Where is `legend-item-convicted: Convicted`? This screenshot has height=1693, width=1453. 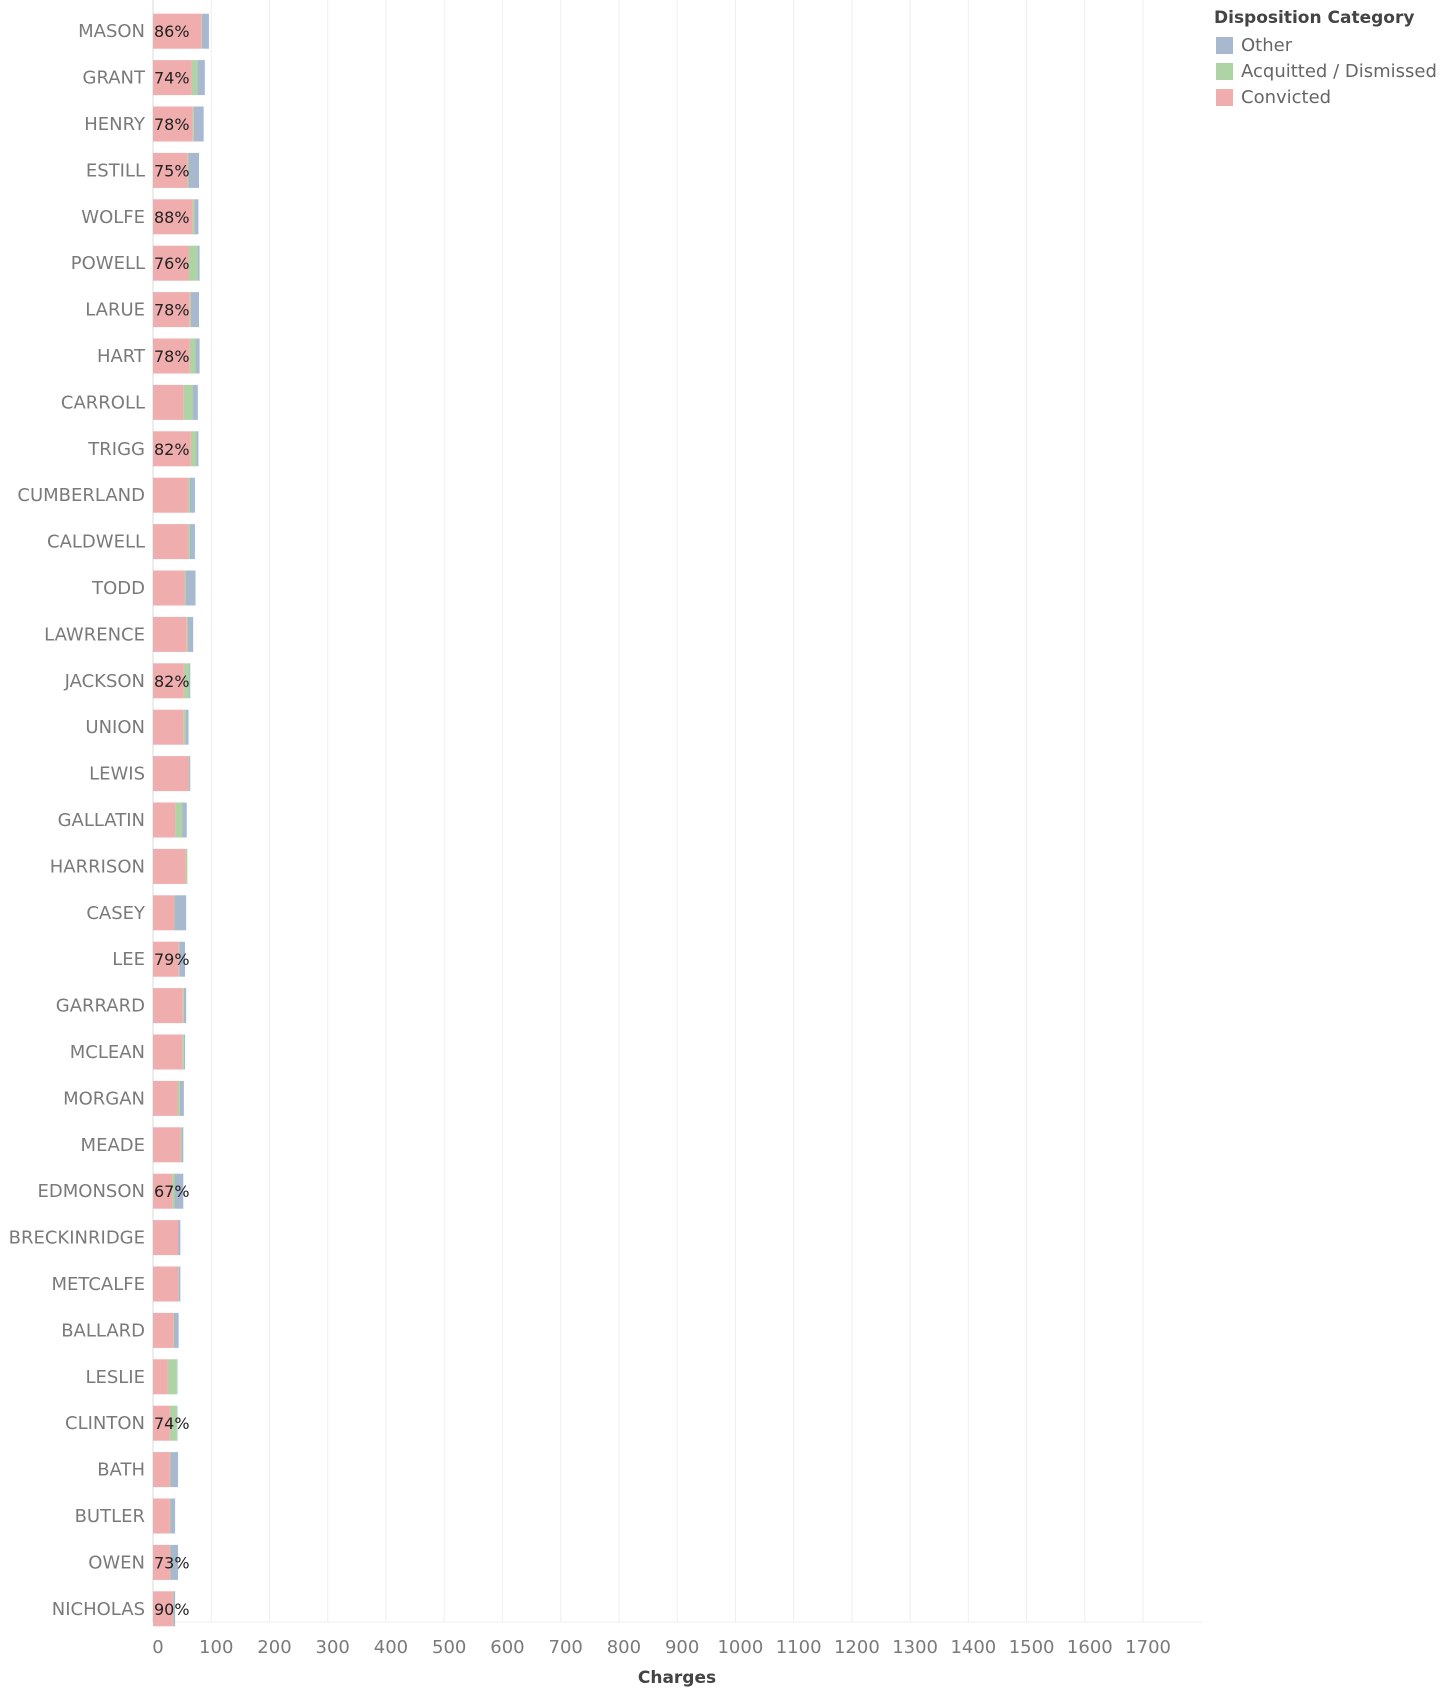 legend-item-convicted: Convicted is located at coordinates (1325, 97).